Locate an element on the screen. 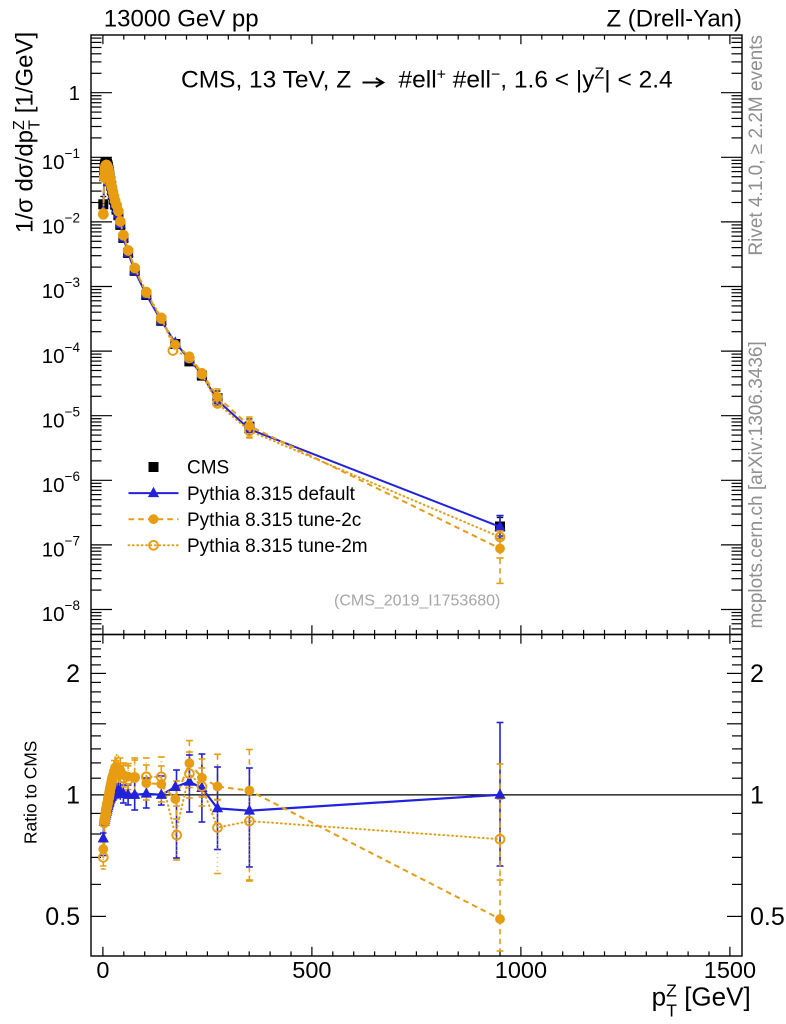 This screenshot has height=1024, width=786. svg-text: Pythia 8.315 default is located at coordinates (271, 494).